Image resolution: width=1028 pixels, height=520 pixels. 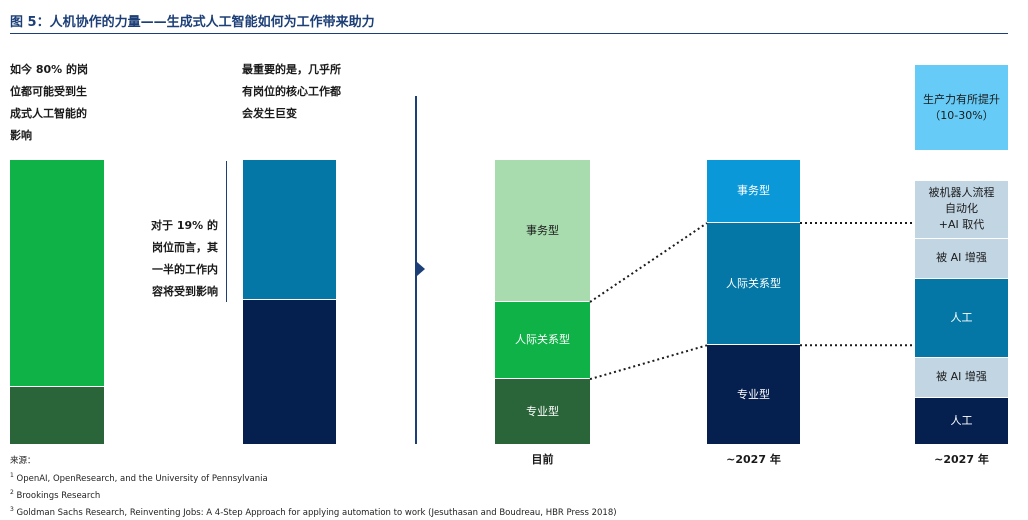 What do you see at coordinates (753, 191) in the screenshot?
I see `y2027-segment-0: 事务型` at bounding box center [753, 191].